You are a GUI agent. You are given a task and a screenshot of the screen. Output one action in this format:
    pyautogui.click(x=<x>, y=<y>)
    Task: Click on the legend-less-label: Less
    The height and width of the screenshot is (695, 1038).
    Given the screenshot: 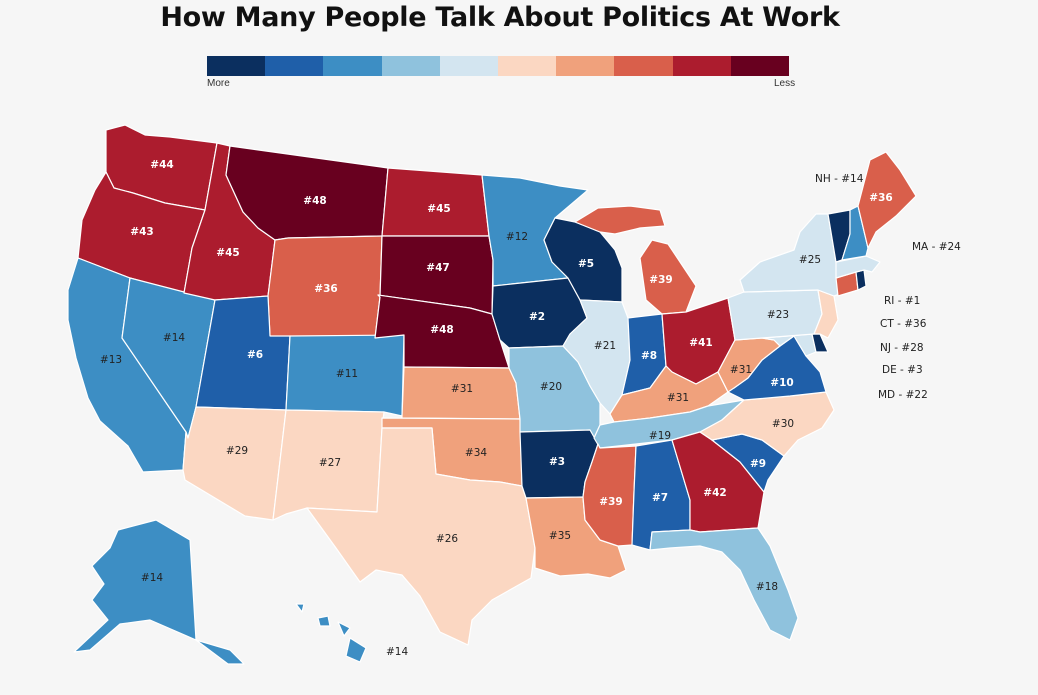 What is the action you would take?
    pyautogui.click(x=785, y=83)
    